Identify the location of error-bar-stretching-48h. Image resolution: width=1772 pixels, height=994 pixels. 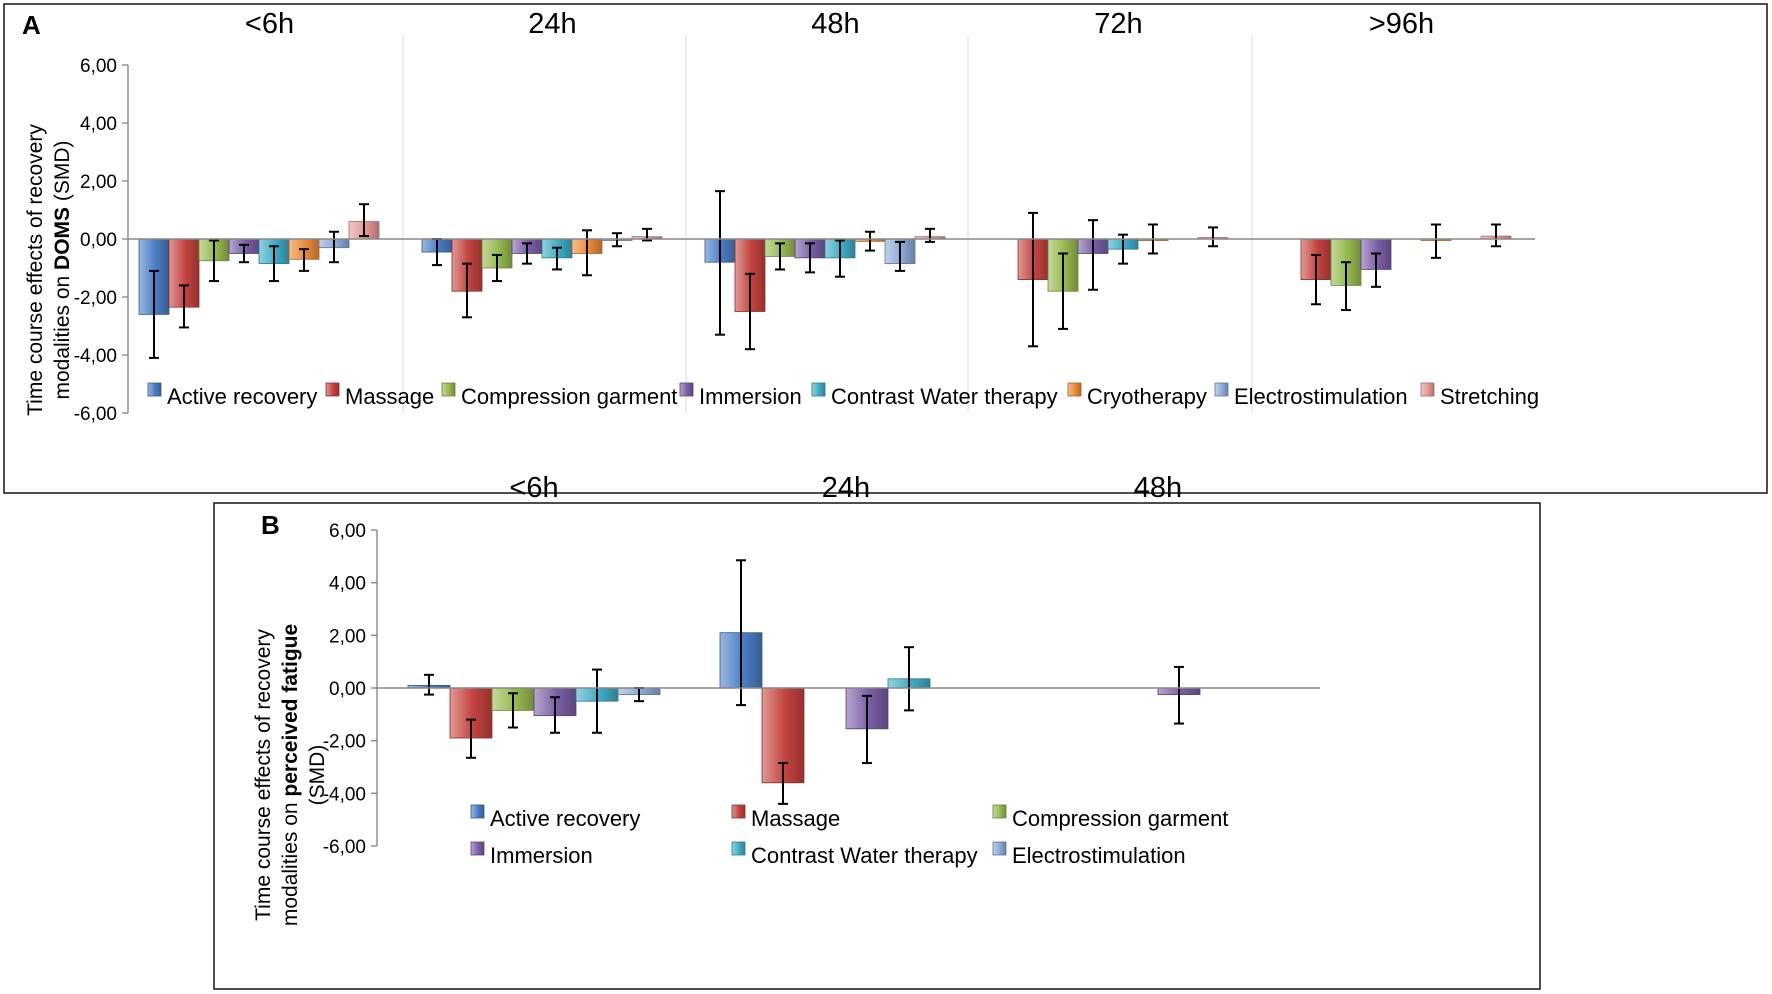
(930, 235).